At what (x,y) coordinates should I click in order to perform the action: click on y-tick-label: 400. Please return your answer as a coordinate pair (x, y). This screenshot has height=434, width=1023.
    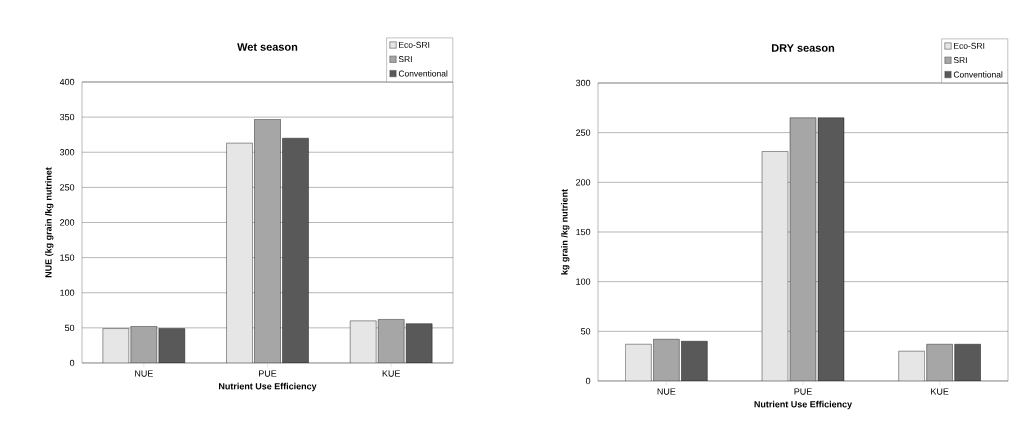
    Looking at the image, I should click on (67, 82).